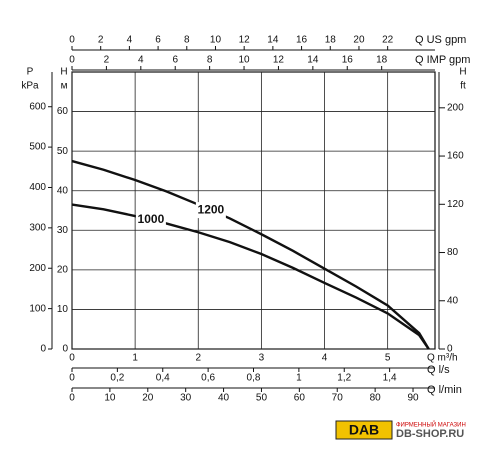 The height and width of the screenshot is (450, 500). What do you see at coordinates (37, 308) in the screenshot?
I see `left-axis-tick-label: 100` at bounding box center [37, 308].